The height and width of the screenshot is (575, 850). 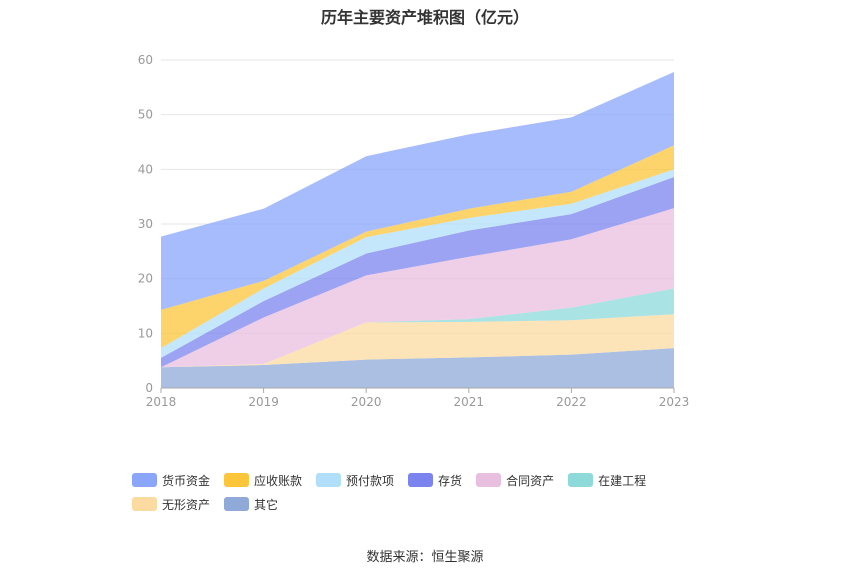 What do you see at coordinates (145, 333) in the screenshot?
I see `y-tick-label: 10` at bounding box center [145, 333].